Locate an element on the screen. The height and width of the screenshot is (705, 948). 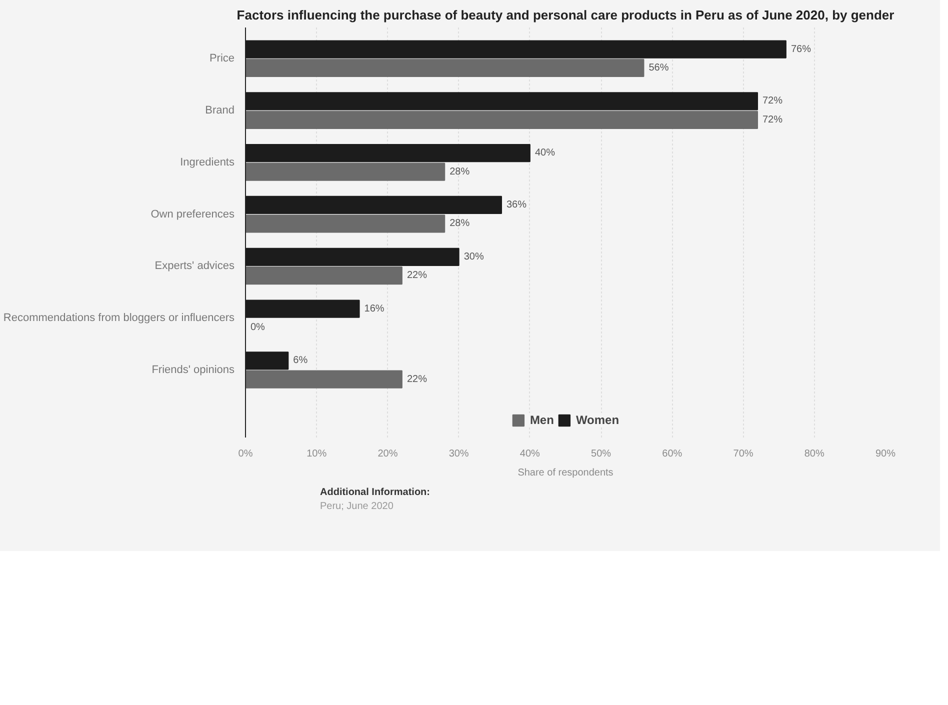
data-label: 30% is located at coordinates (474, 256).